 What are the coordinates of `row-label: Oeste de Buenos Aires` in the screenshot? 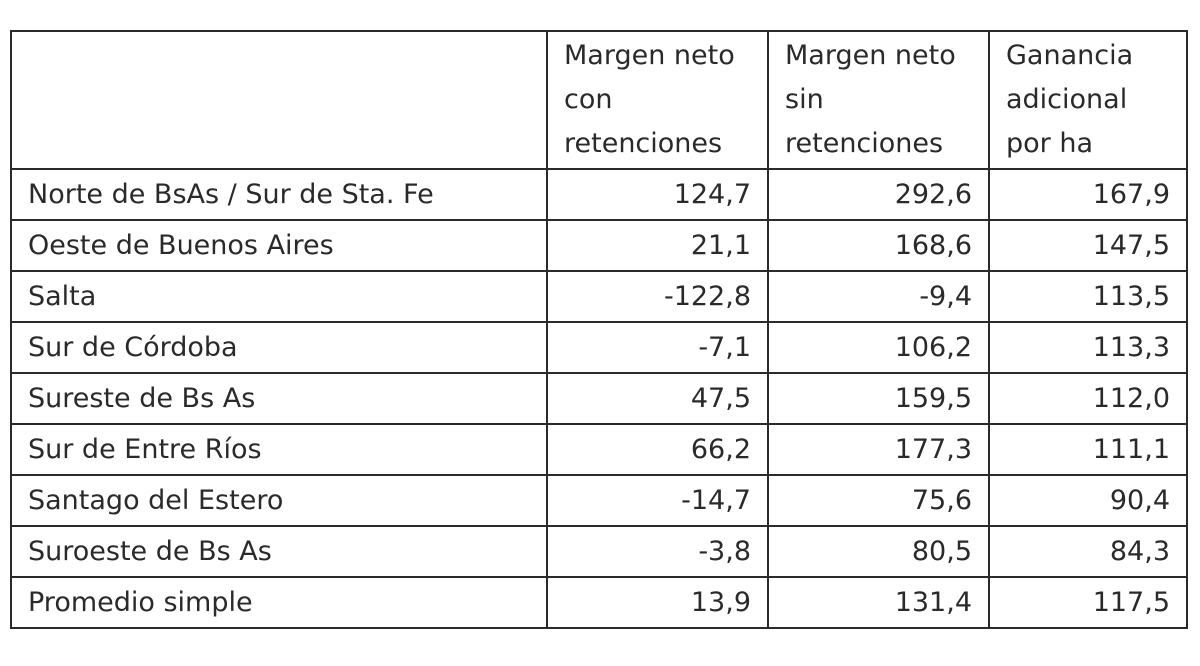 It's located at (279, 245).